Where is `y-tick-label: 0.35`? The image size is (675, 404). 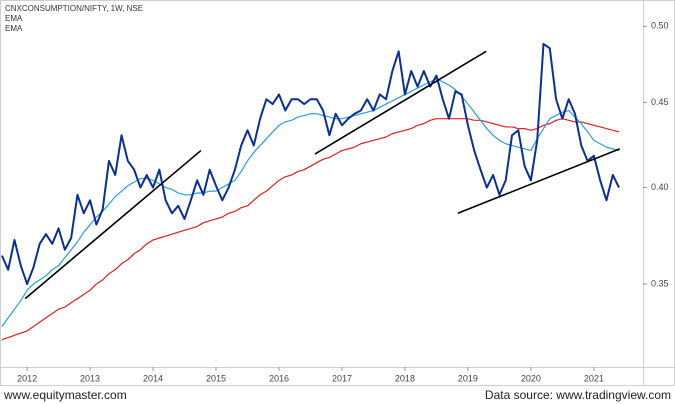
y-tick-label: 0.35 is located at coordinates (660, 283).